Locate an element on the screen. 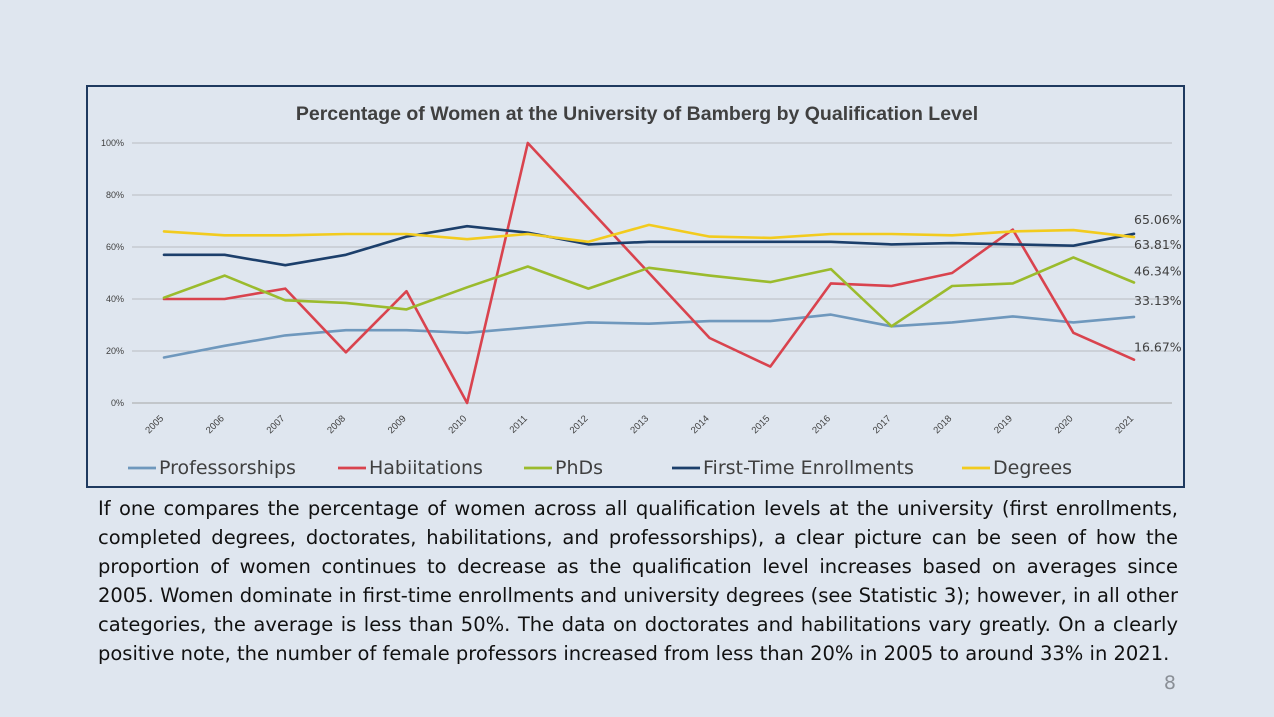  legend-label: Habiitations is located at coordinates (426, 468).